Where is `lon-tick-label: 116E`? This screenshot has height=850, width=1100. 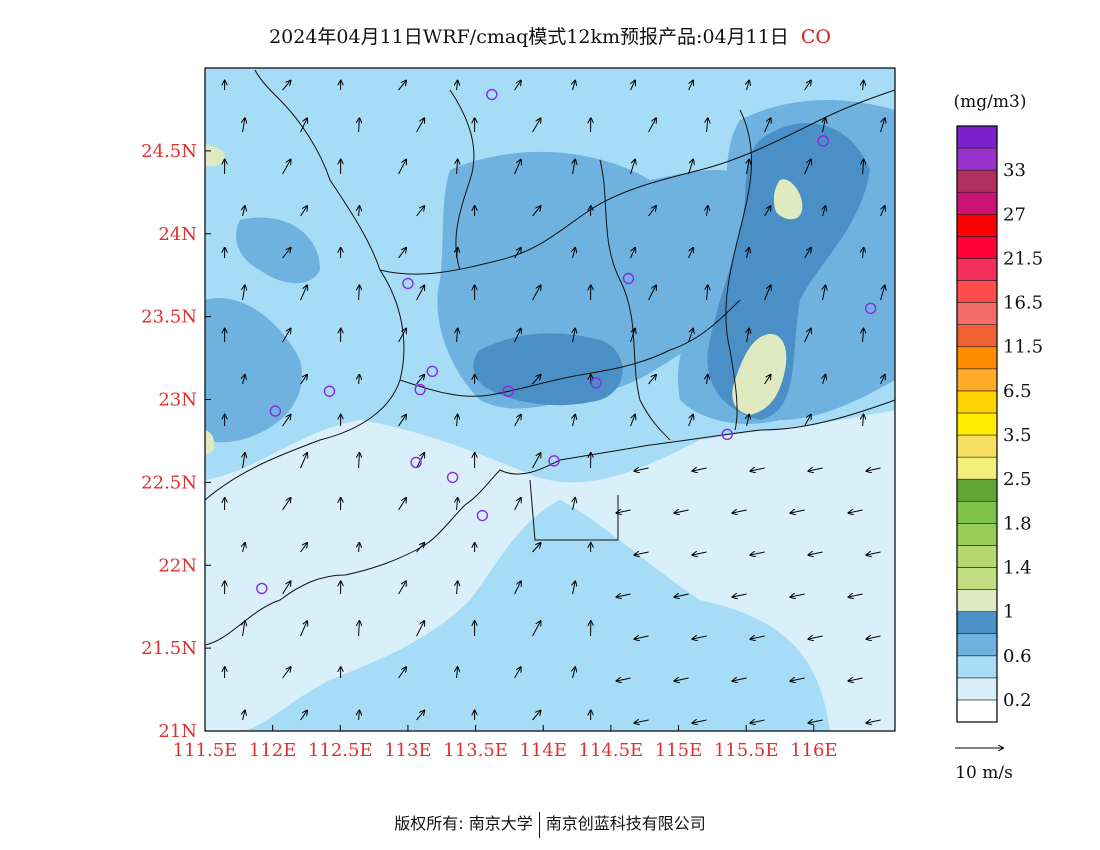
lon-tick-label: 116E is located at coordinates (814, 750).